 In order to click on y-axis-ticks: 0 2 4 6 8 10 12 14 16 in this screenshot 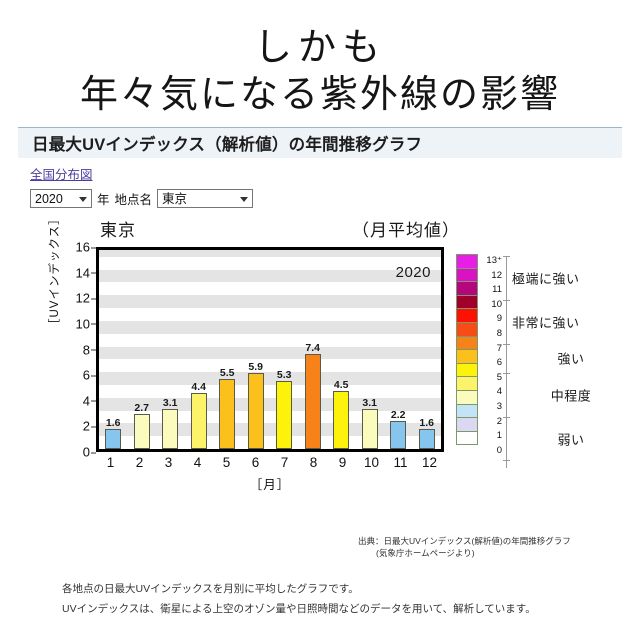, I will do `click(78, 350)`.